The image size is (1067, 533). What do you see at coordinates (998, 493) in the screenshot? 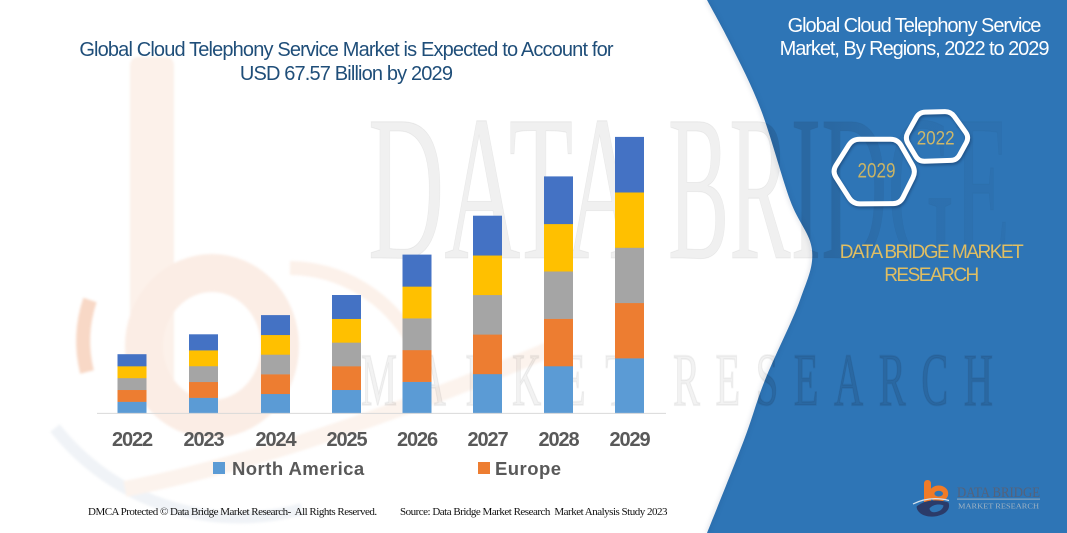
I see `svg-text: DATA BRIDGE` at bounding box center [998, 493].